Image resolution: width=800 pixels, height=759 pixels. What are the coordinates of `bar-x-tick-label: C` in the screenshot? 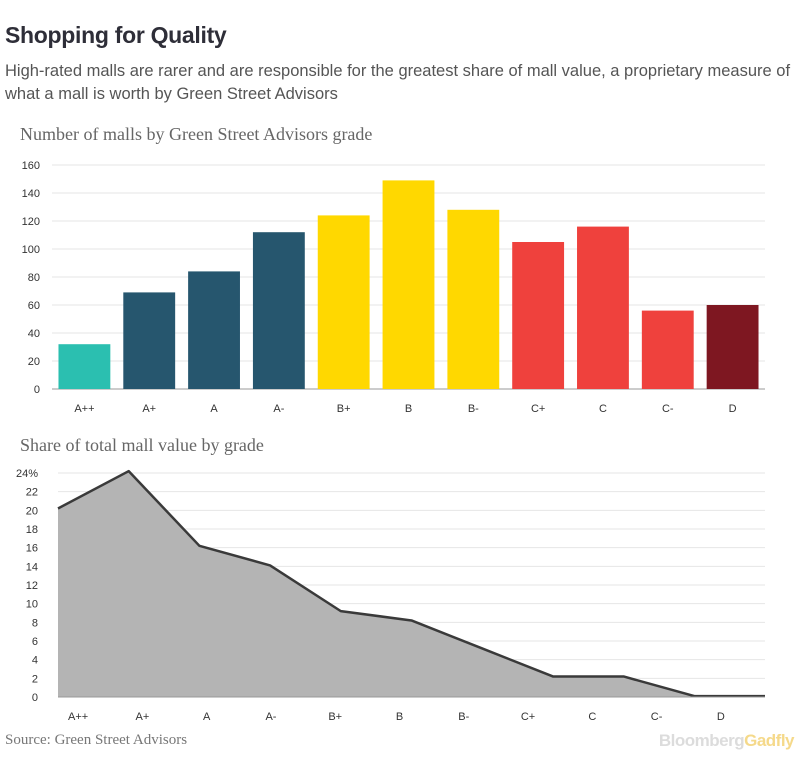 It's located at (603, 409).